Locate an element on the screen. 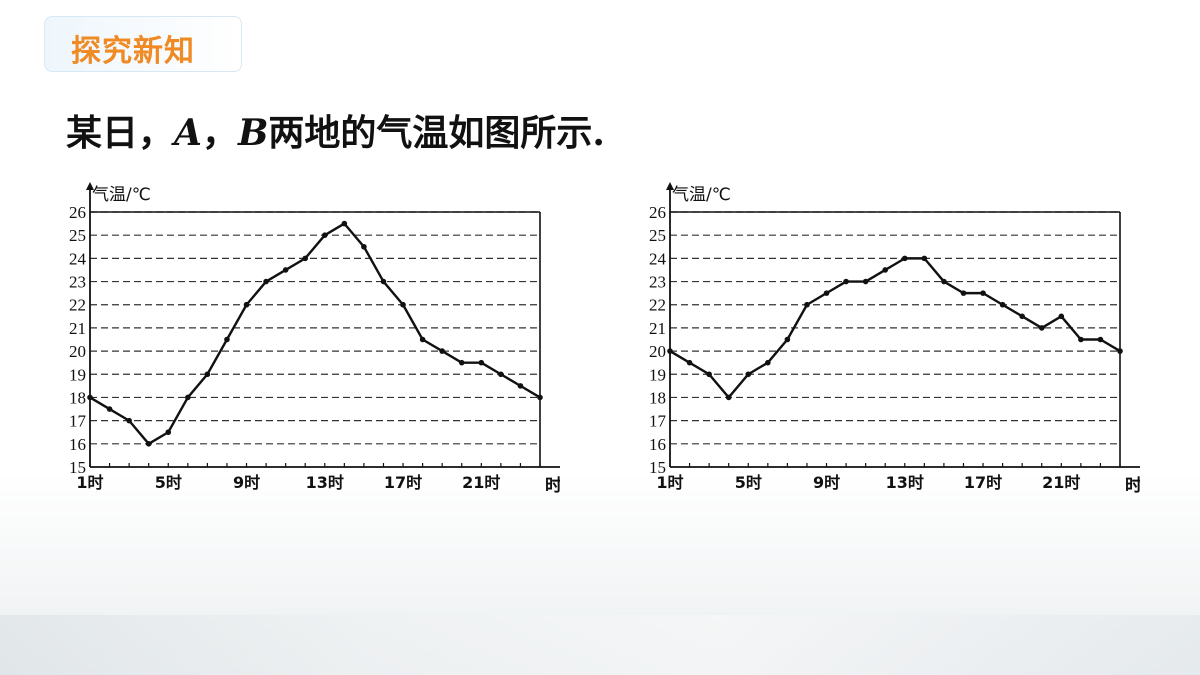 The width and height of the screenshot is (1200, 675). chart-a-y-tick-label: 22 is located at coordinates (77, 305).